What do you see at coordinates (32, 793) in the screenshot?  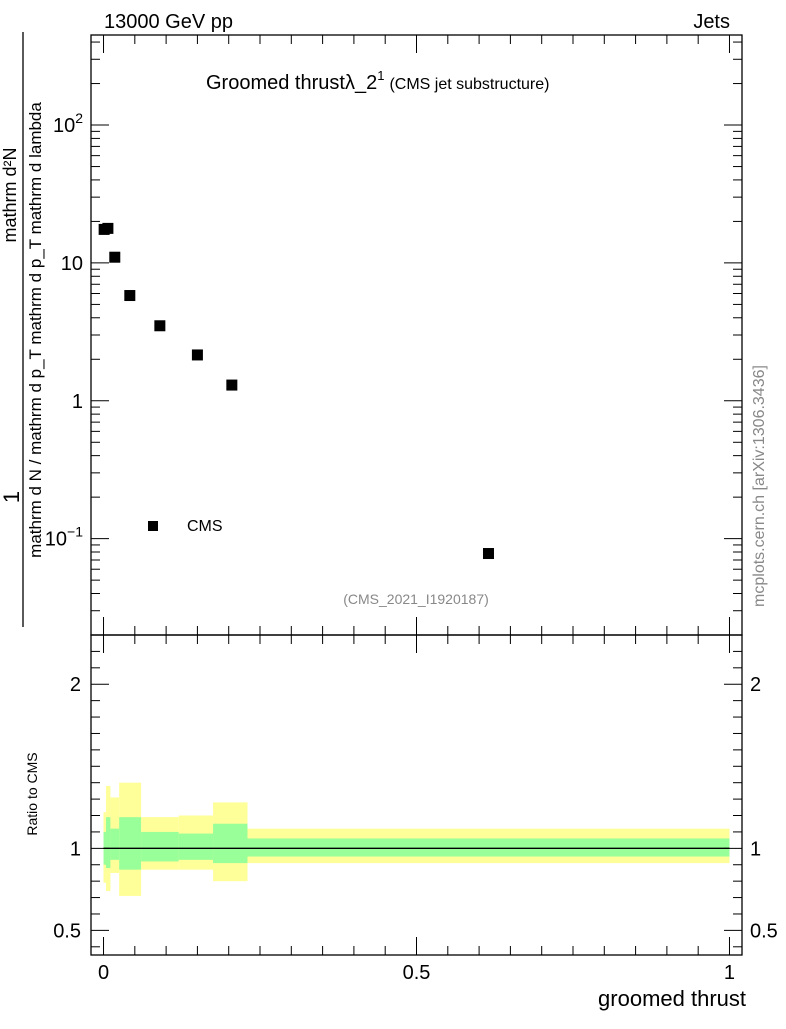 I see `ratio-y-label: Ratio to CMS` at bounding box center [32, 793].